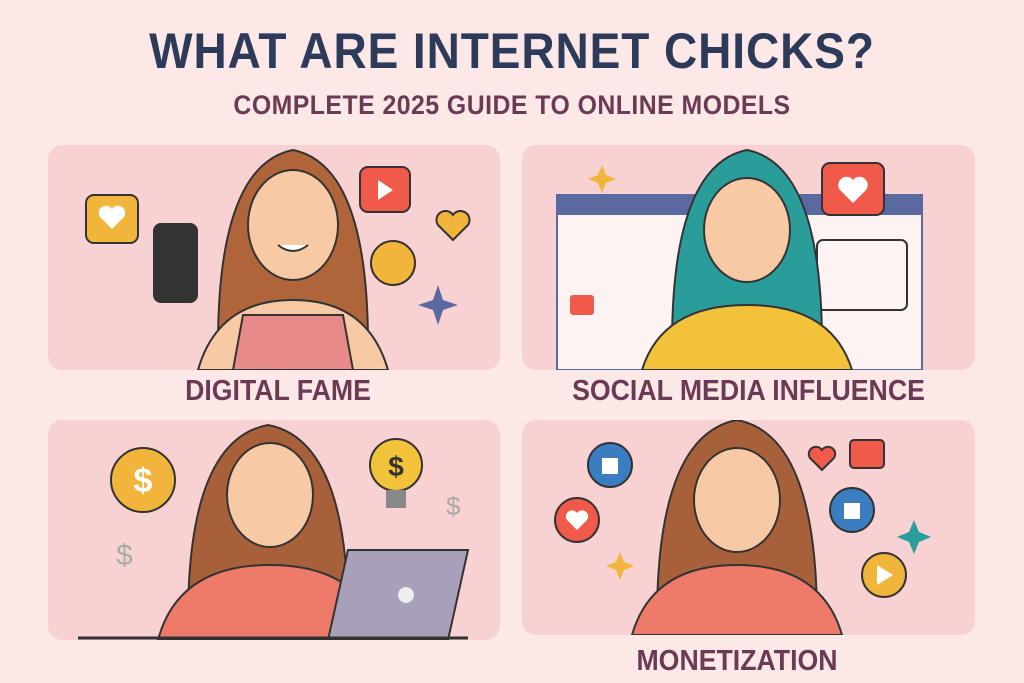  I want to click on panel-social-media-influence, so click(748, 257).